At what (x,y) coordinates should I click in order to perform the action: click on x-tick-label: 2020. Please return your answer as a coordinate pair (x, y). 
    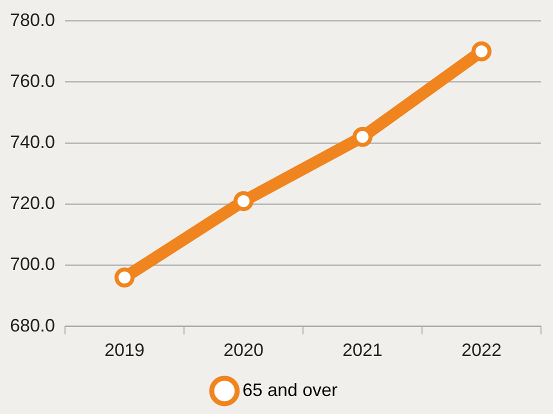
    Looking at the image, I should click on (244, 350).